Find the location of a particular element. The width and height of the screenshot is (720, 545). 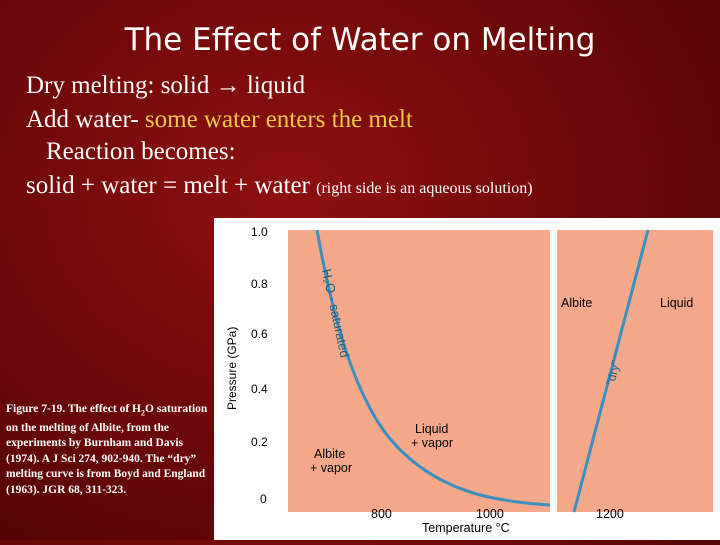

field-label-albite: Albite is located at coordinates (576, 303).